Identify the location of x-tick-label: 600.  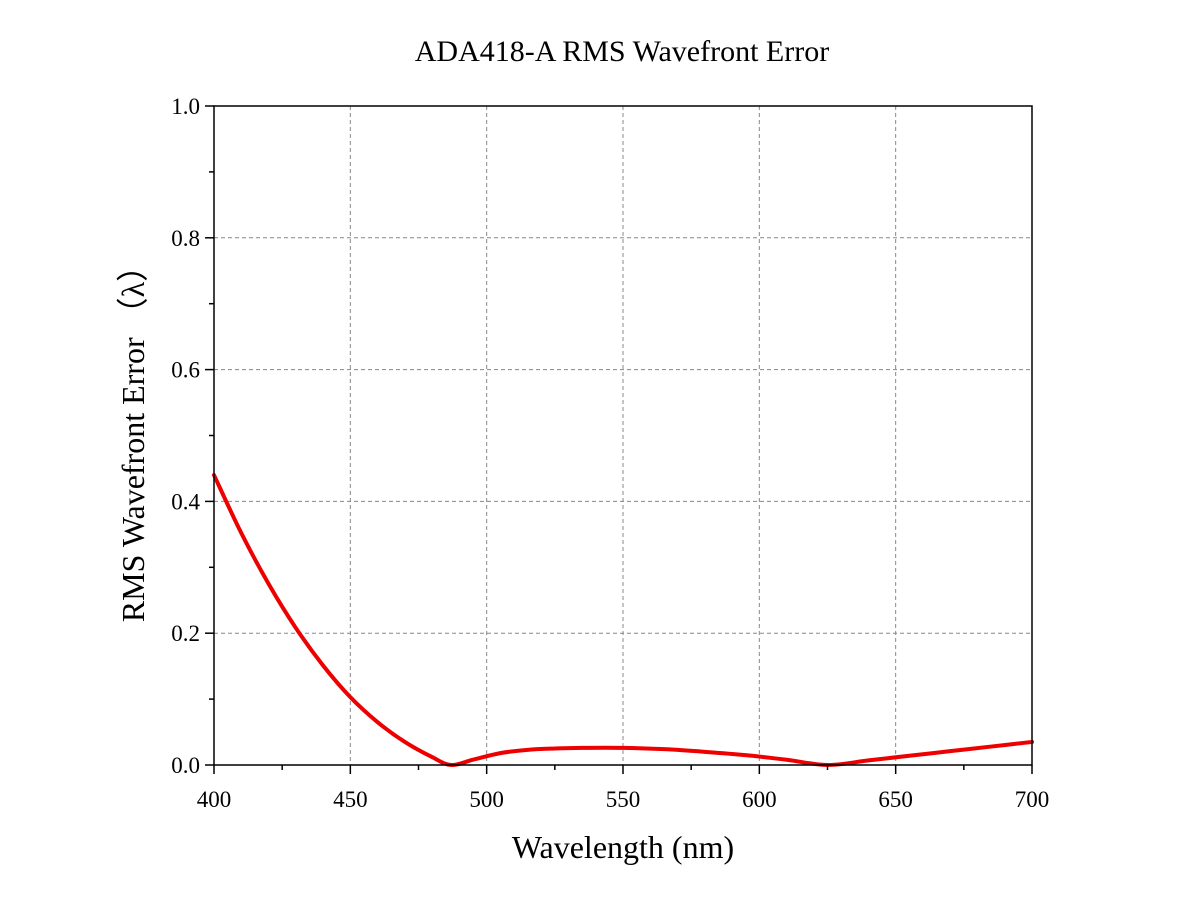
(759, 799).